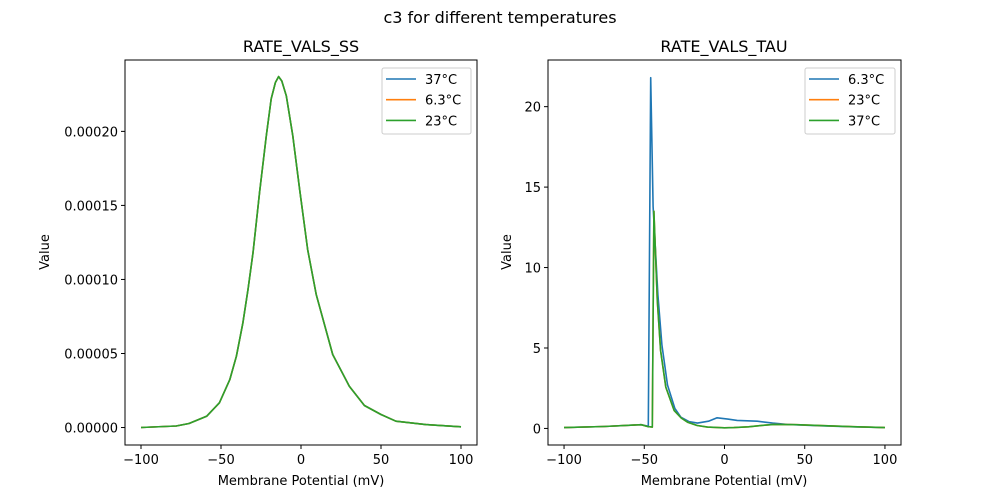 Image resolution: width=1000 pixels, height=500 pixels. I want to click on legend: 37°C 6.3°C 23°C, so click(426, 101).